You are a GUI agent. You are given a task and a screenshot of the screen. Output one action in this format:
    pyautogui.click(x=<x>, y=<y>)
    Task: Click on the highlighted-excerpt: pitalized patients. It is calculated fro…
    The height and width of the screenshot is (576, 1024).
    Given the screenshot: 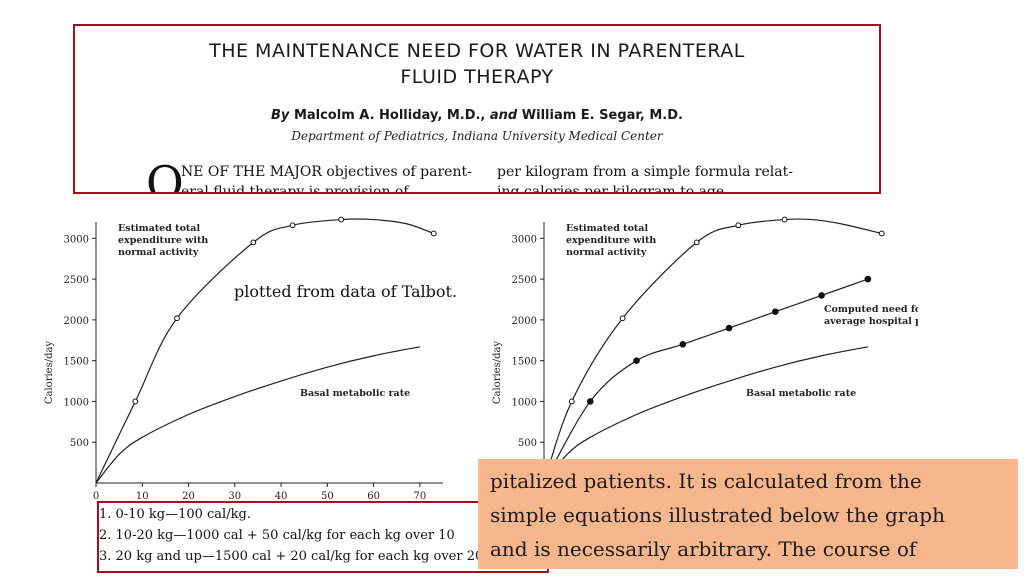 What is the action you would take?
    pyautogui.click(x=748, y=514)
    